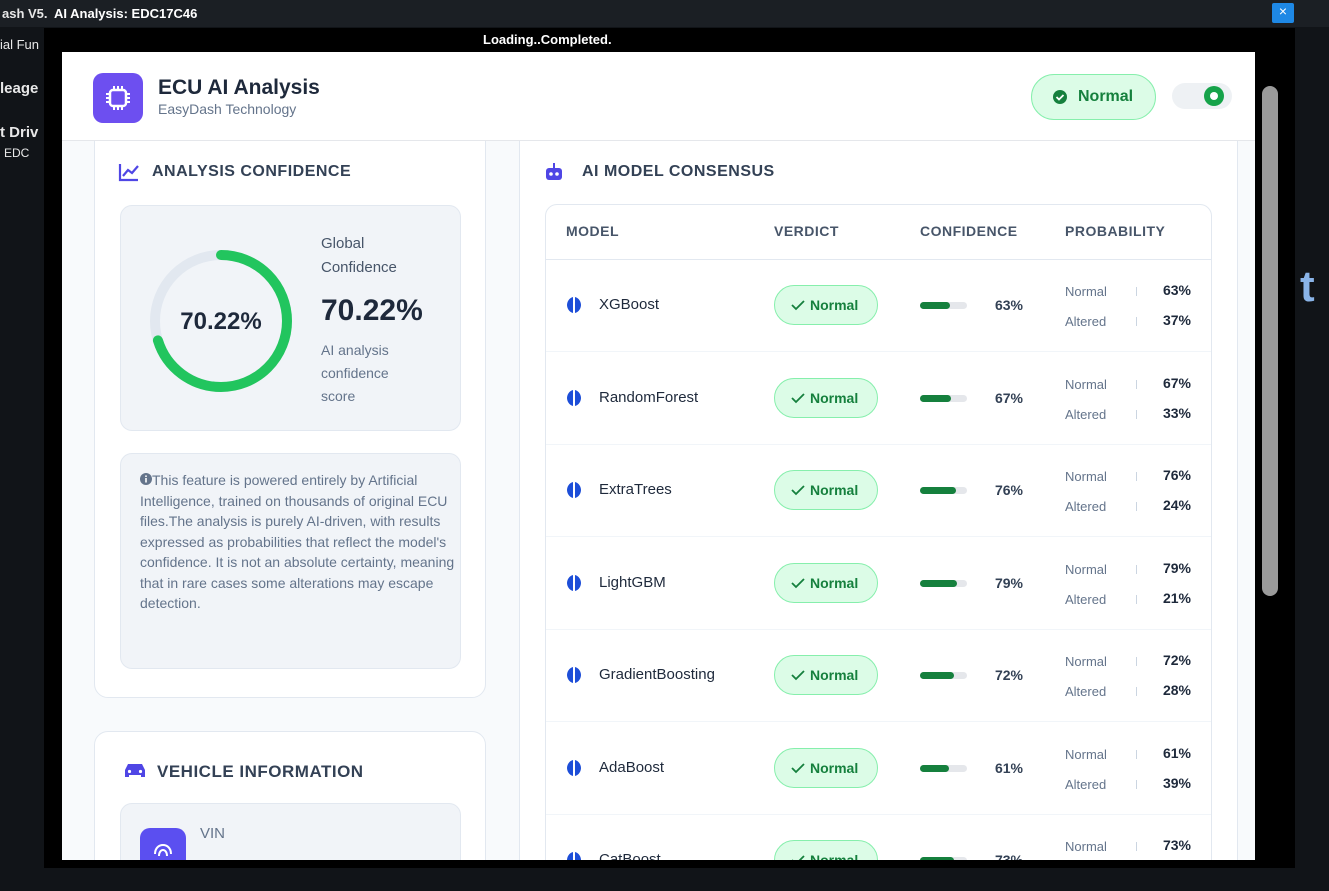  Describe the element at coordinates (1176, 320) in the screenshot. I see `probability-value: 37%` at that location.